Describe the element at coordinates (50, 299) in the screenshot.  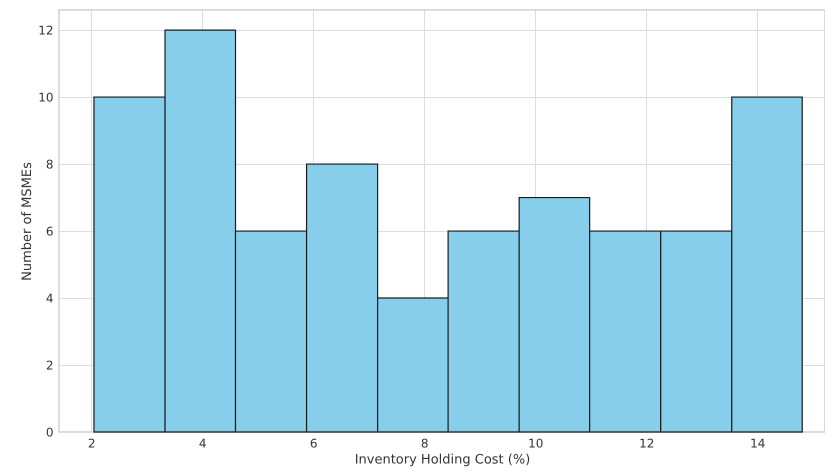
I see `y-tick-label: 4` at that location.